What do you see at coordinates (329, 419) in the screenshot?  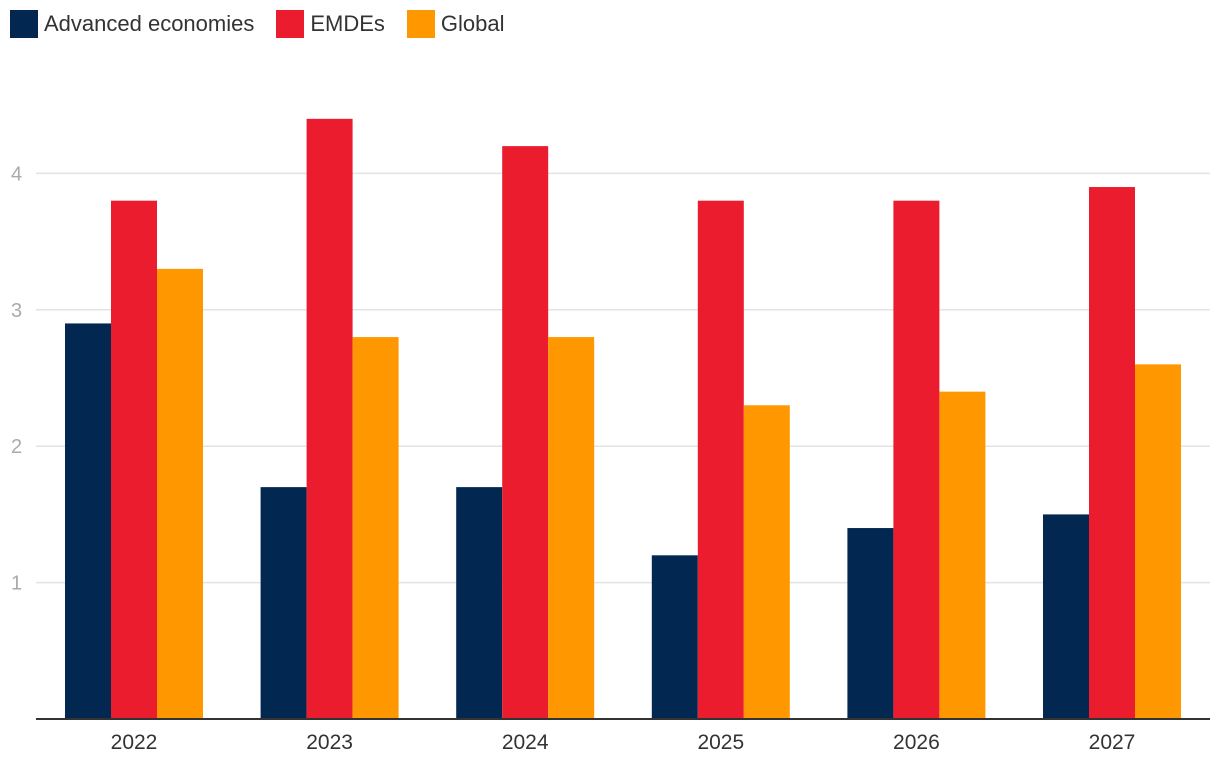 I see `bar-emdes-2023` at bounding box center [329, 419].